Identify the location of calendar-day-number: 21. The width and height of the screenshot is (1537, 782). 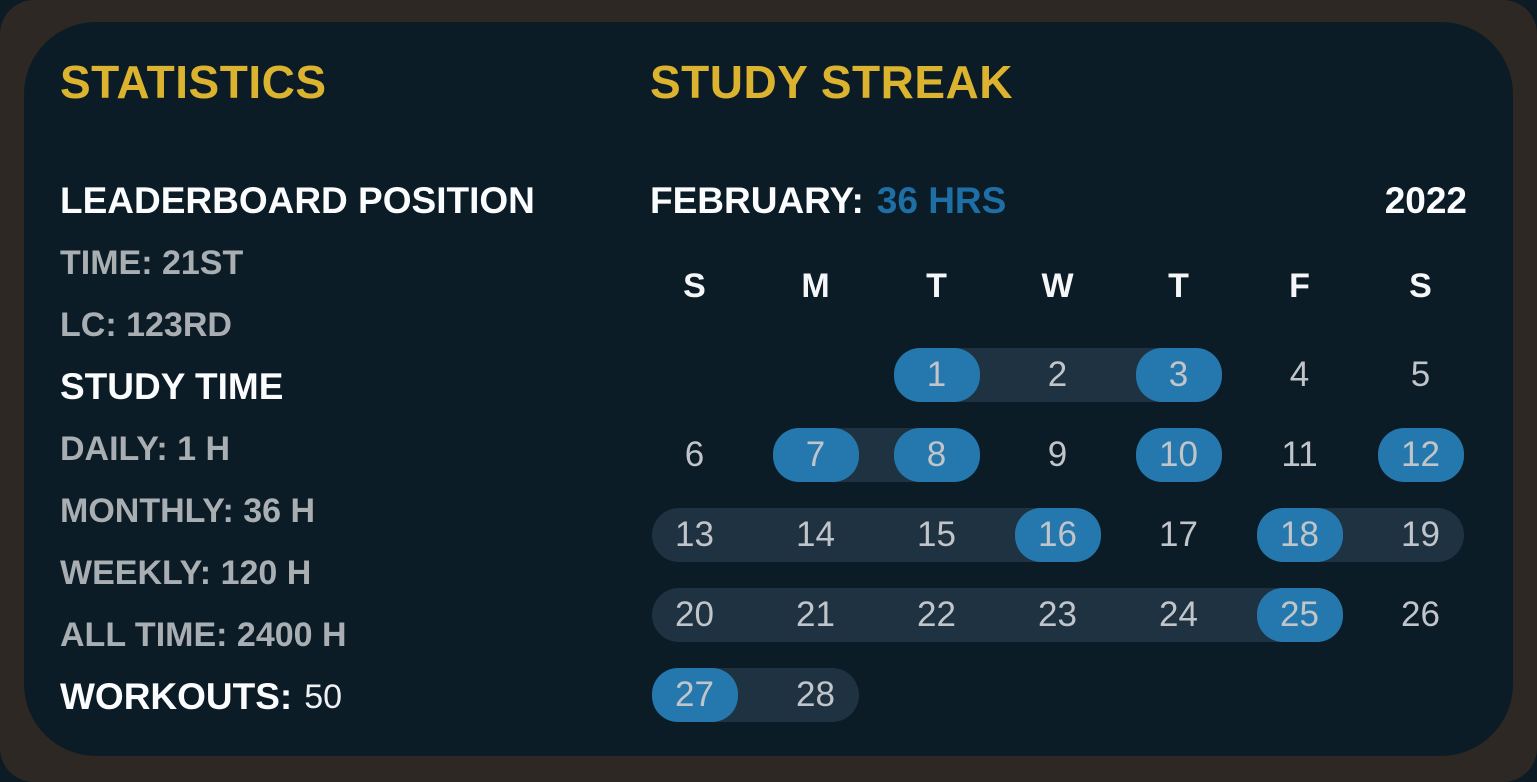
(815, 614).